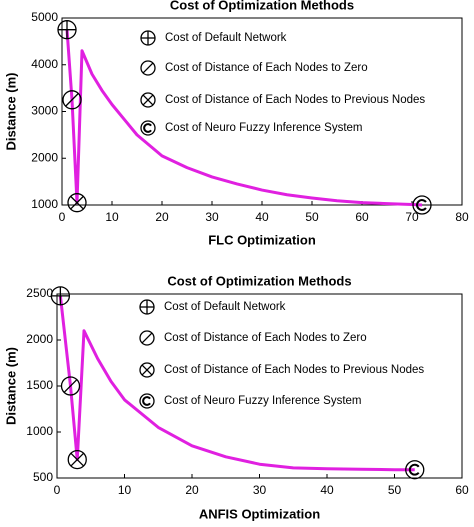 The image size is (474, 527). What do you see at coordinates (44, 111) in the screenshot?
I see `y-tick-label: 3000` at bounding box center [44, 111].